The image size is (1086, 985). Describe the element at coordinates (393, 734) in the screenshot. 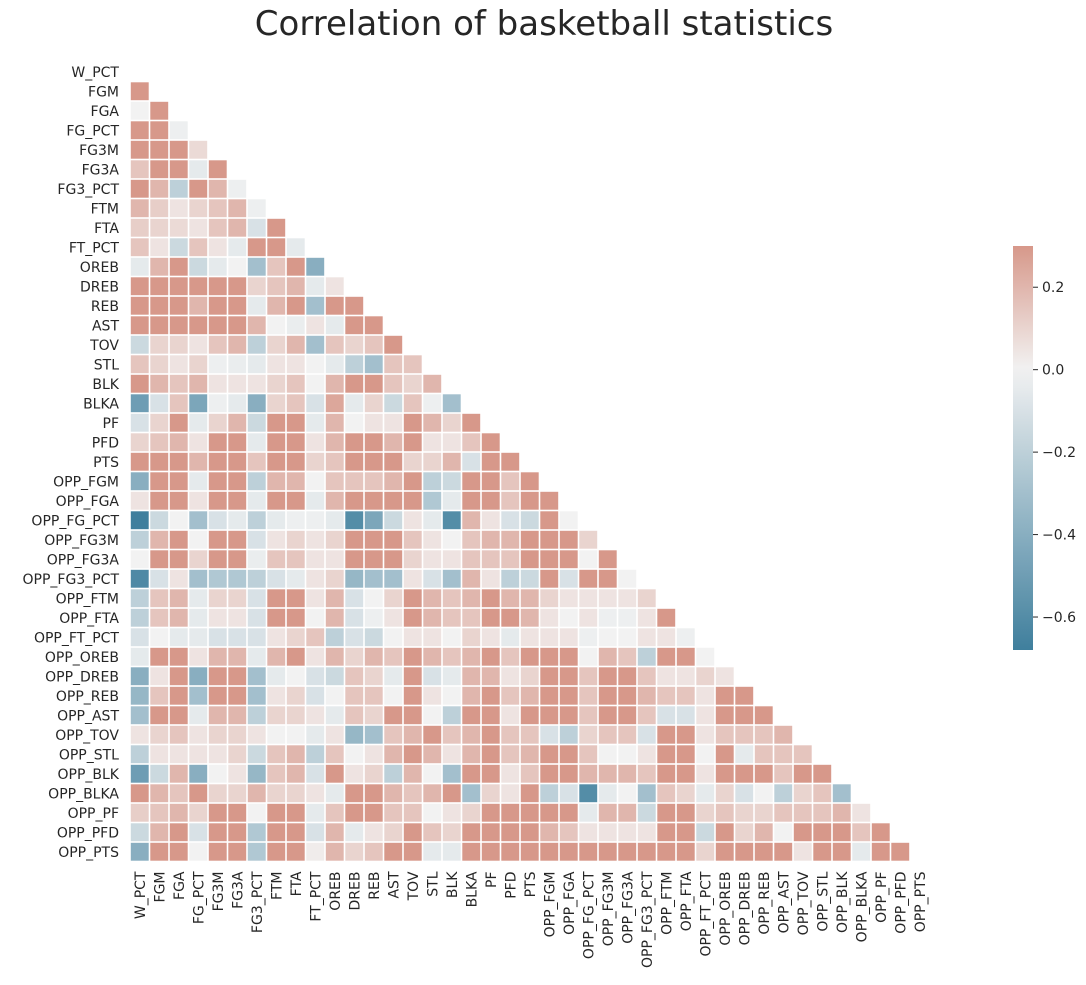

I see `heatmap-cell-OPP_TOV-AST` at that location.